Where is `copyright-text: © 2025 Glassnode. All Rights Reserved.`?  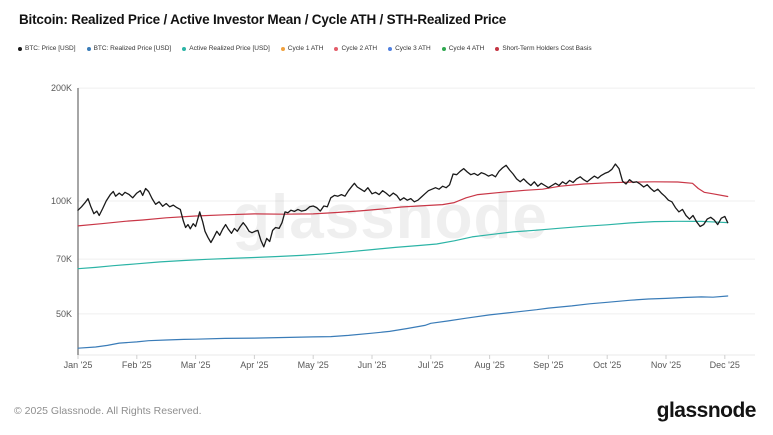
copyright-text: © 2025 Glassnode. All Rights Reserved. is located at coordinates (108, 411).